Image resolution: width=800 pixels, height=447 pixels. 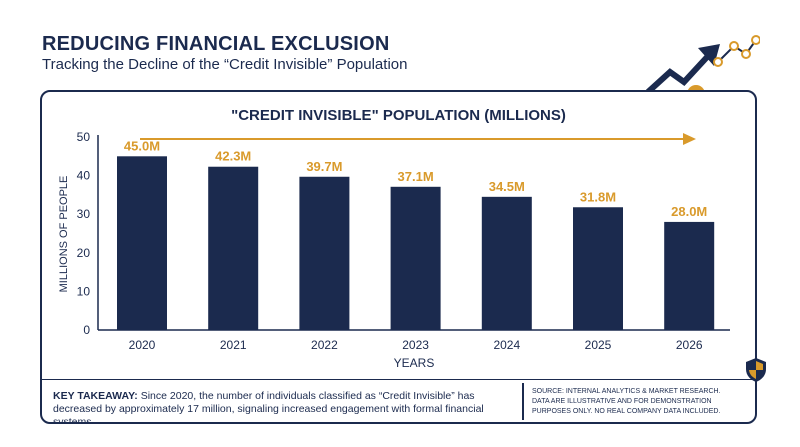 I want to click on data-label: 31.8M, so click(x=598, y=196).